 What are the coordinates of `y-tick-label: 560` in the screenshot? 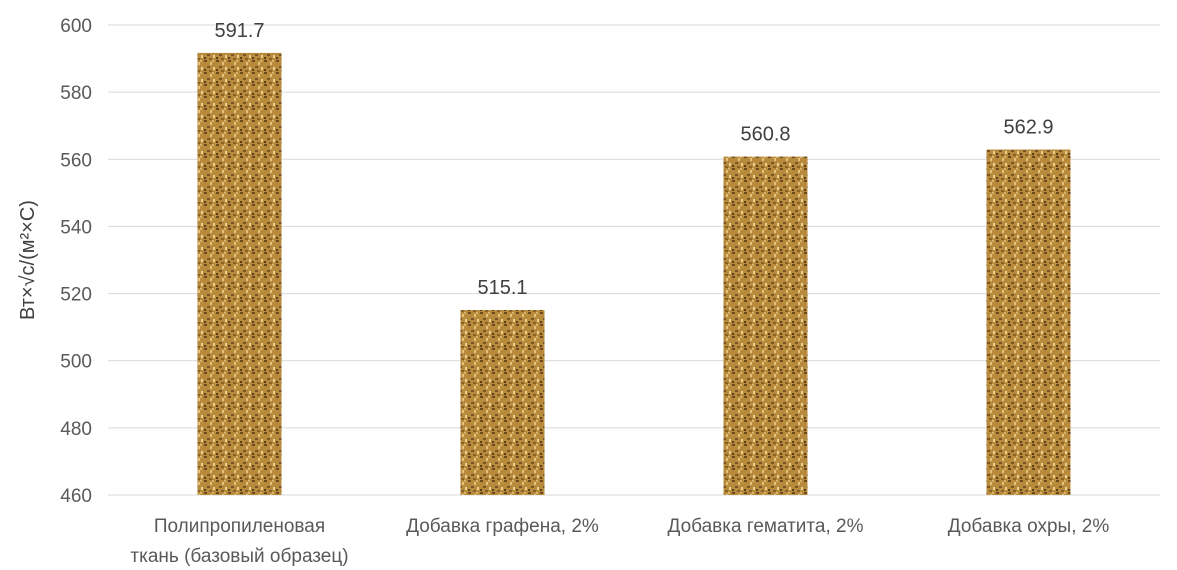 It's located at (76, 160).